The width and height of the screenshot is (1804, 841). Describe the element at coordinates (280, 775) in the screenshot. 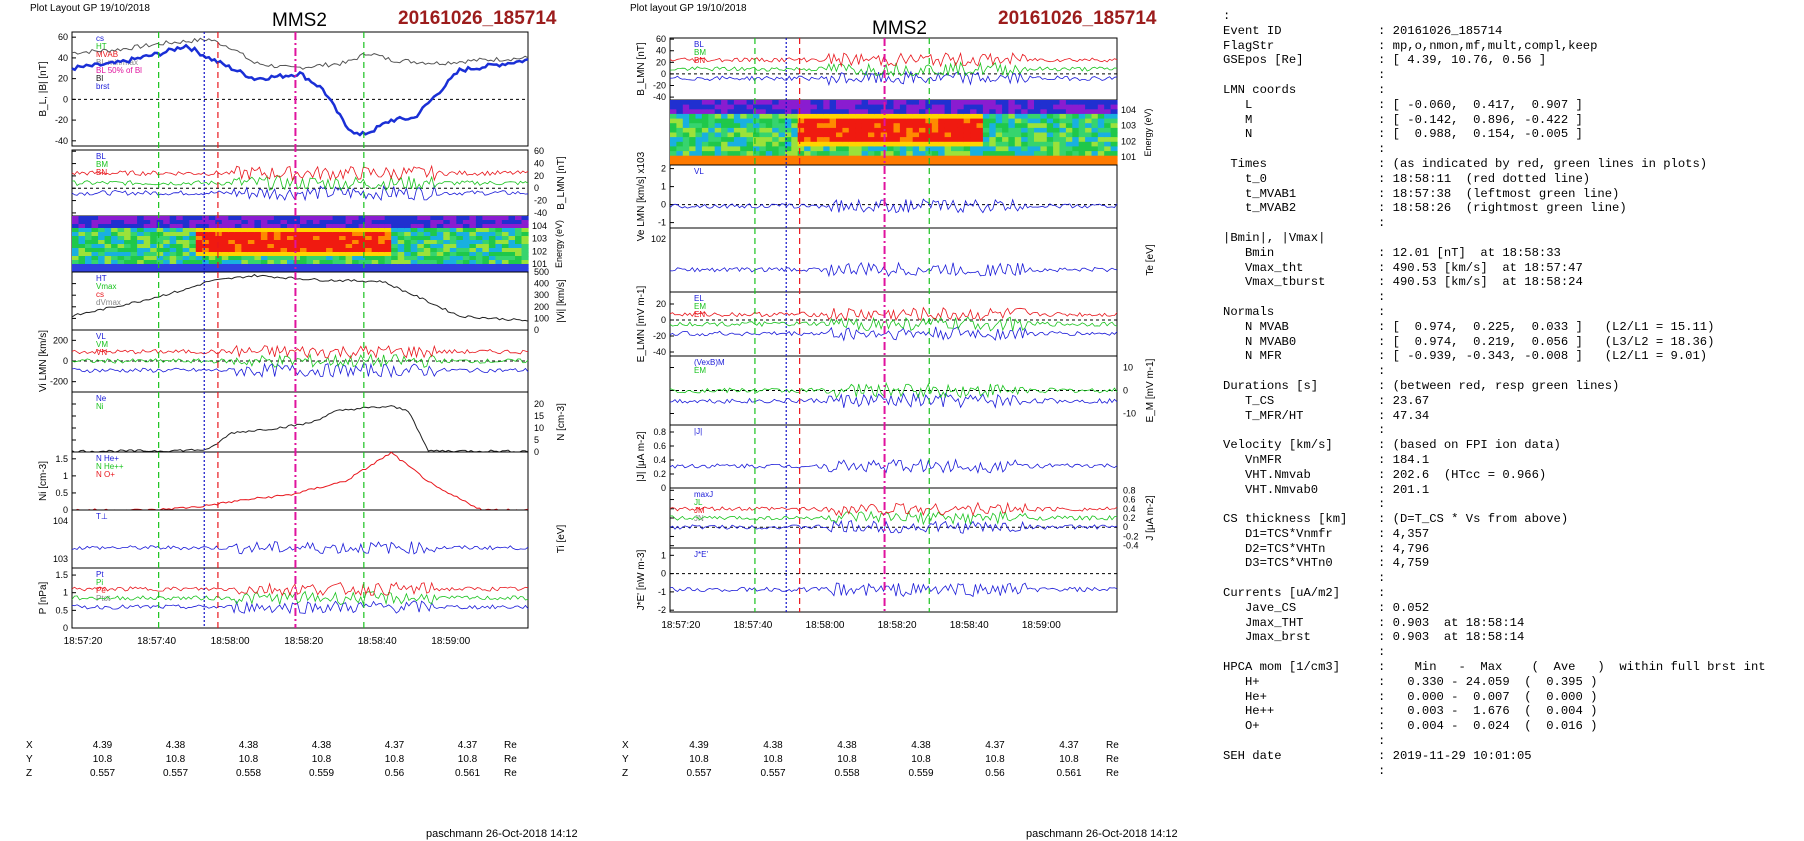

I see `position-row: Z 0.557 0.557 0.558 0.559 0.56 0.561 Re` at that location.